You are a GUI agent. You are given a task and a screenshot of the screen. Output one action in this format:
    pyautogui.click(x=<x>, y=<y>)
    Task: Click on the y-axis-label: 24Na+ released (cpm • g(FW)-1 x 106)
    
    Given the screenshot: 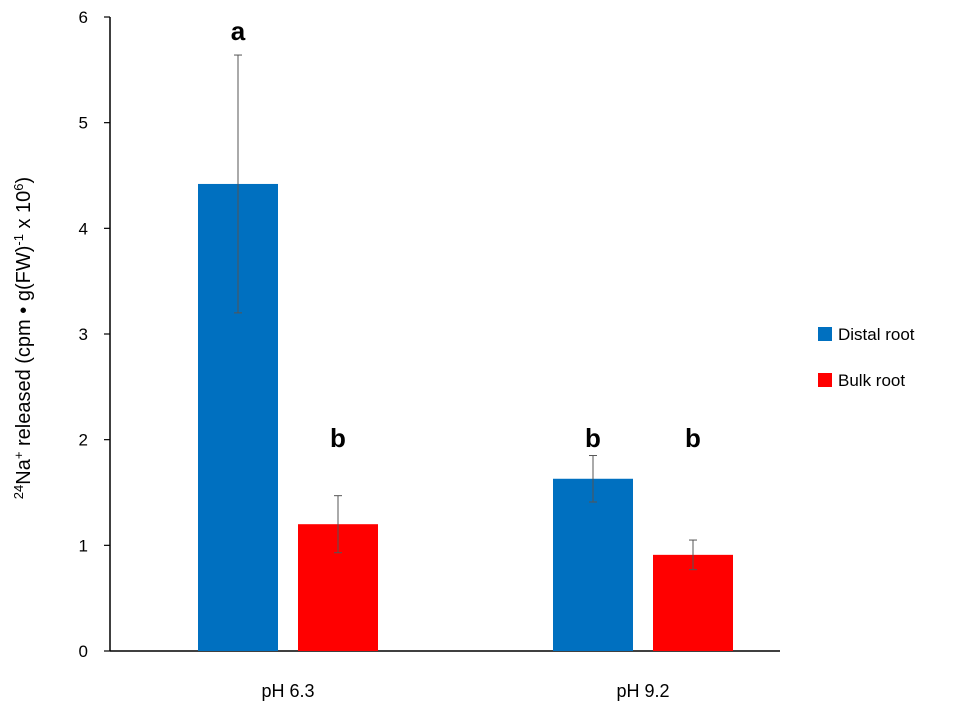 What is the action you would take?
    pyautogui.click(x=23, y=338)
    